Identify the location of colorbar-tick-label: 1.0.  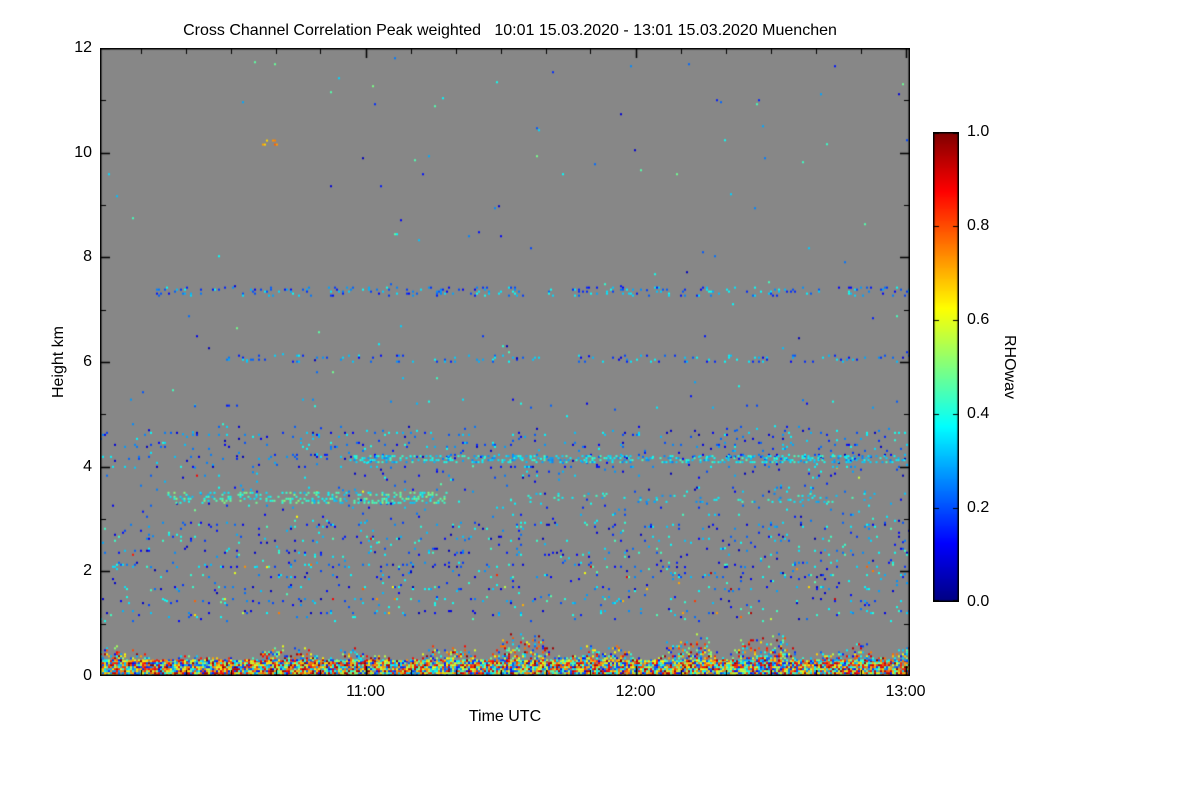
(978, 131).